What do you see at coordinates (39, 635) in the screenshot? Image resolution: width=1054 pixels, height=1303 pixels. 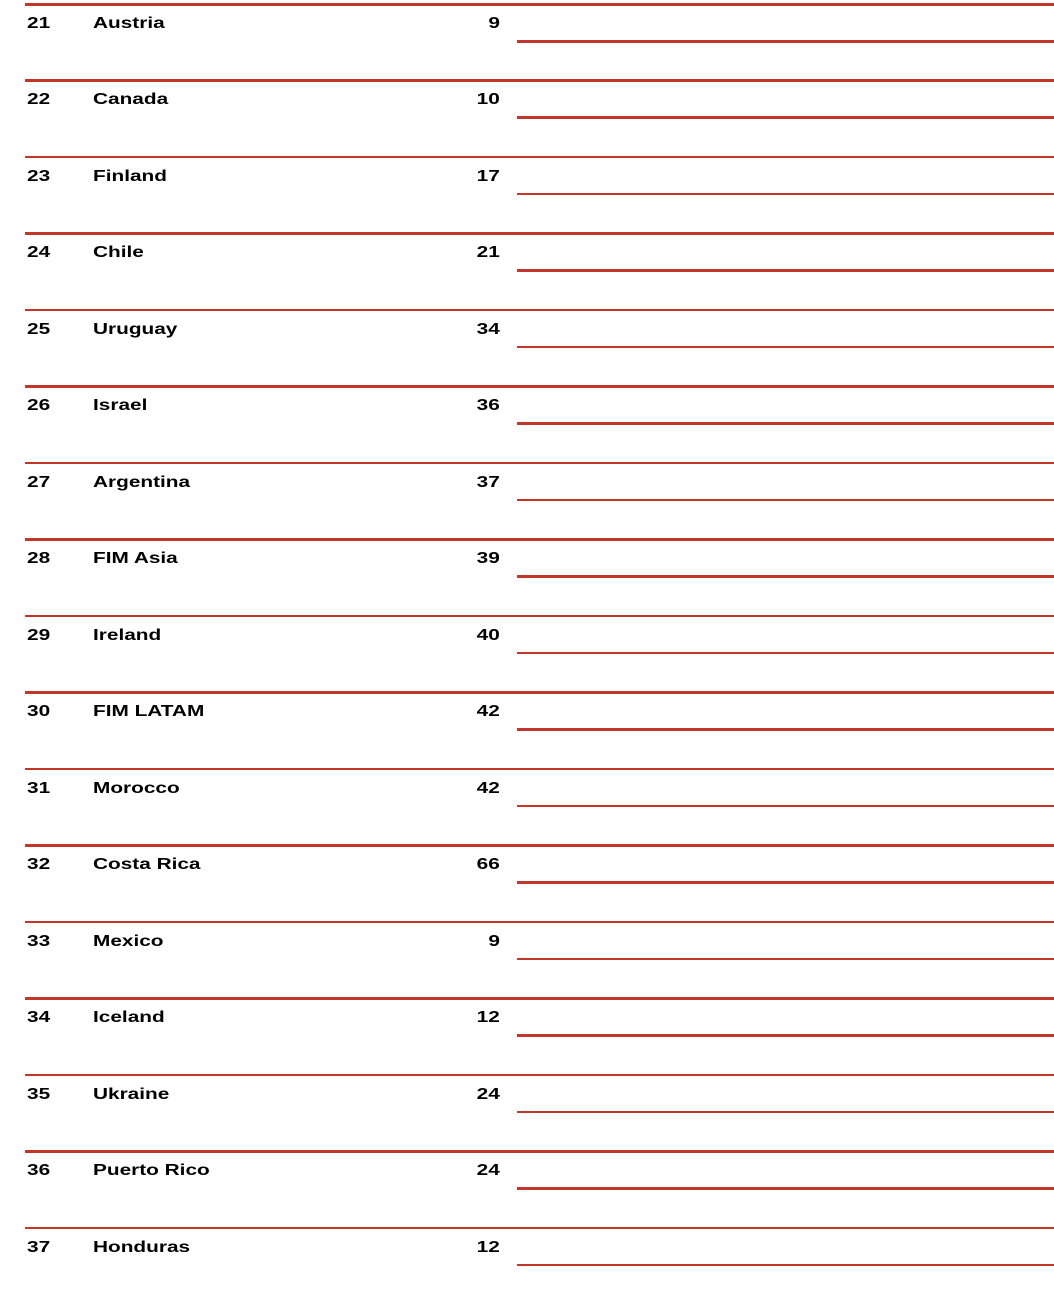 I see `row-rank: 29` at bounding box center [39, 635].